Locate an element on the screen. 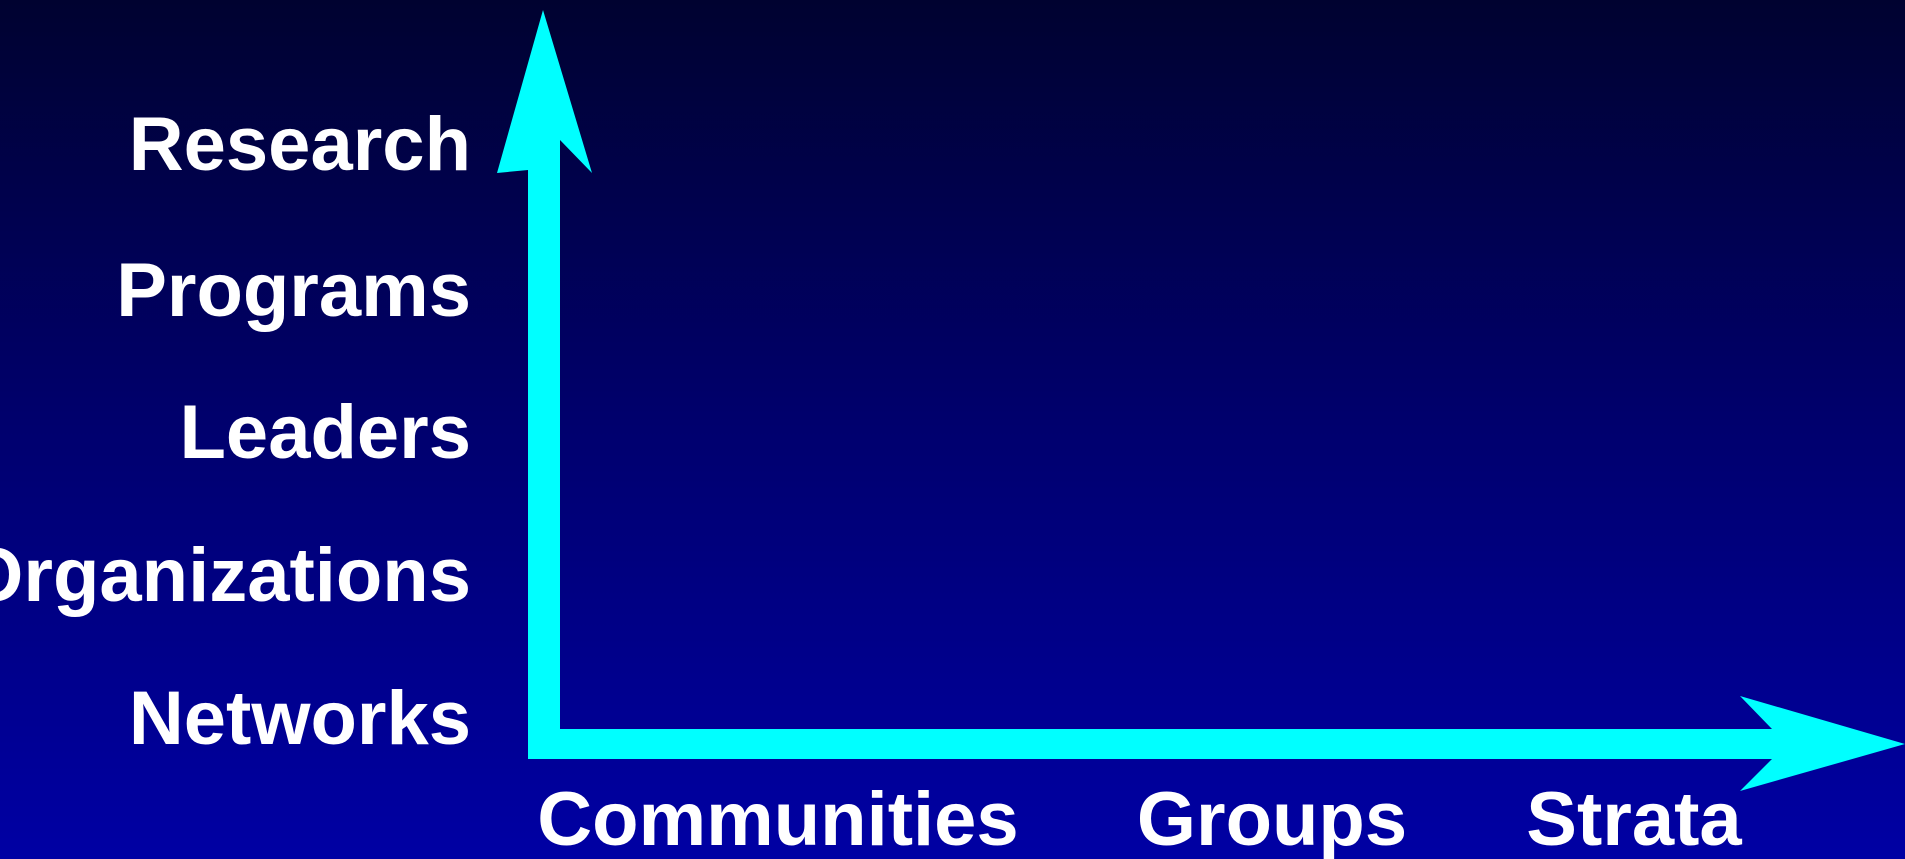 The width and height of the screenshot is (1905, 859). y-label: Programs is located at coordinates (293, 290).